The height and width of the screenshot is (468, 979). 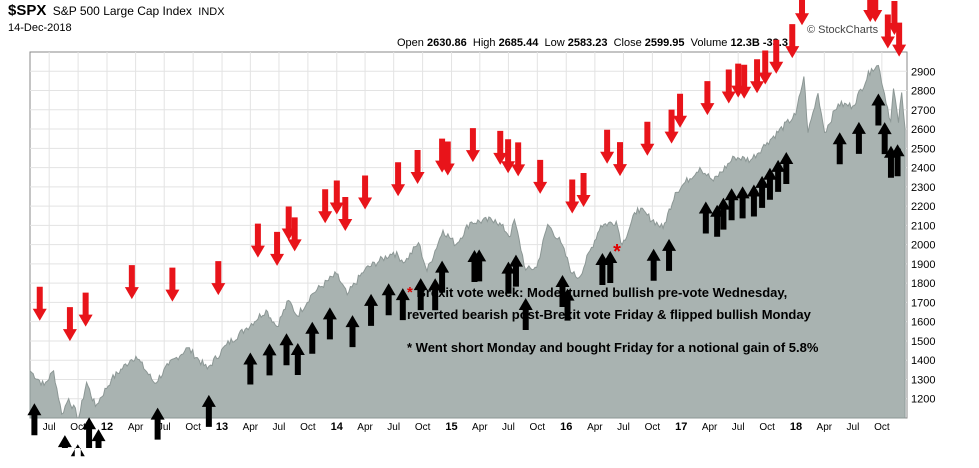 What do you see at coordinates (923, 92) in the screenshot?
I see `y-tick-label: 2800` at bounding box center [923, 92].